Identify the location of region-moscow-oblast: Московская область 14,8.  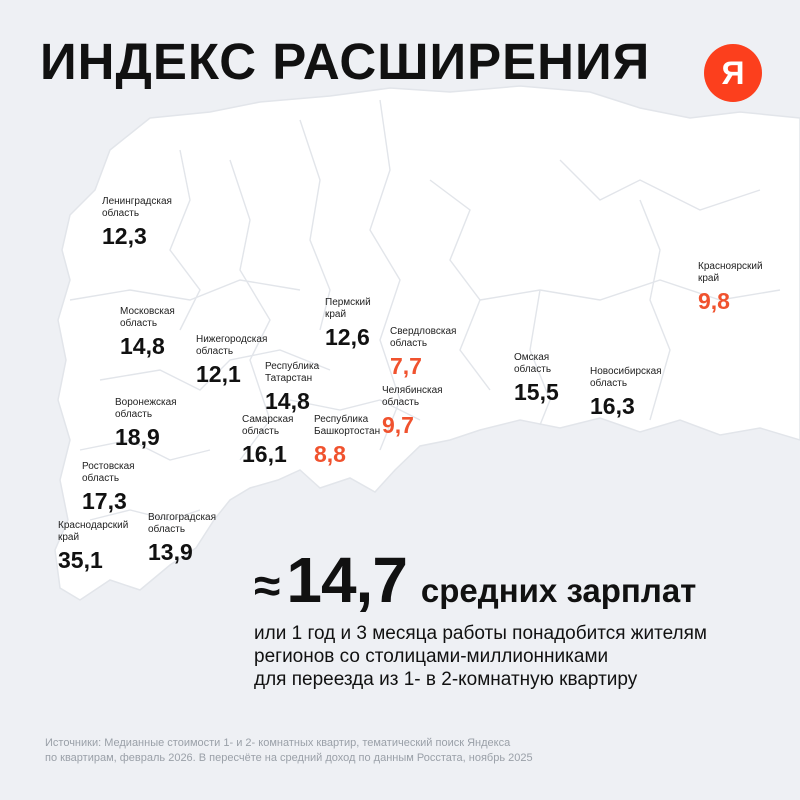
(147, 332).